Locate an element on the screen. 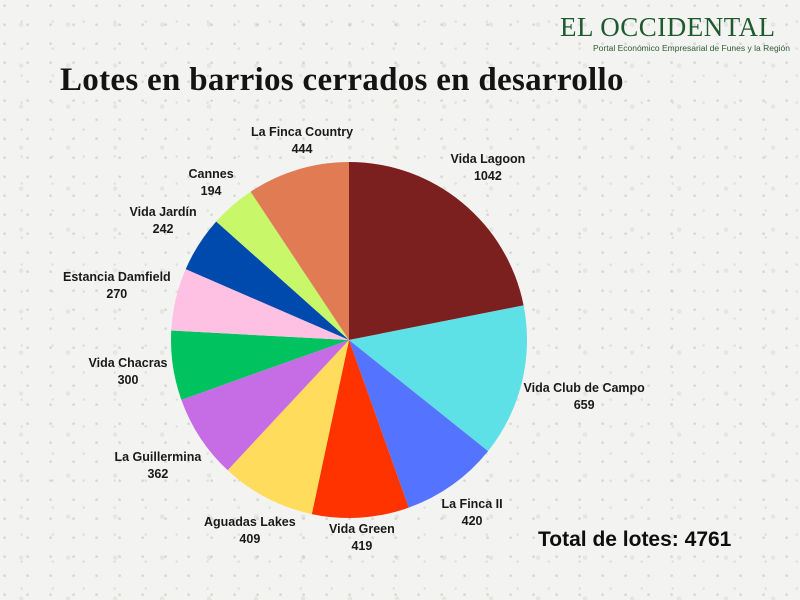 The height and width of the screenshot is (600, 800). slice-label: Vida Club de Campo 659 is located at coordinates (584, 397).